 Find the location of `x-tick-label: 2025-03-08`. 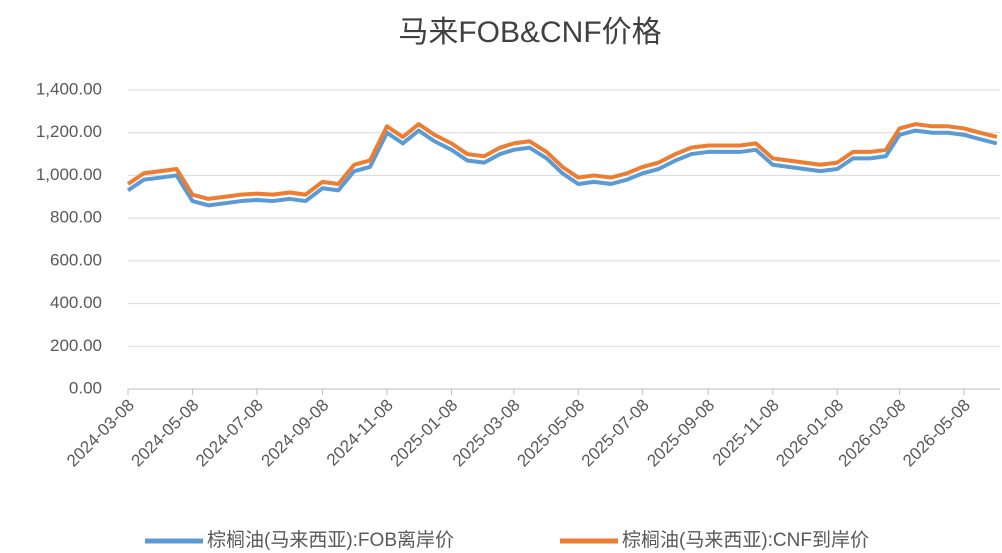

x-tick-label: 2025-03-08 is located at coordinates (486, 433).